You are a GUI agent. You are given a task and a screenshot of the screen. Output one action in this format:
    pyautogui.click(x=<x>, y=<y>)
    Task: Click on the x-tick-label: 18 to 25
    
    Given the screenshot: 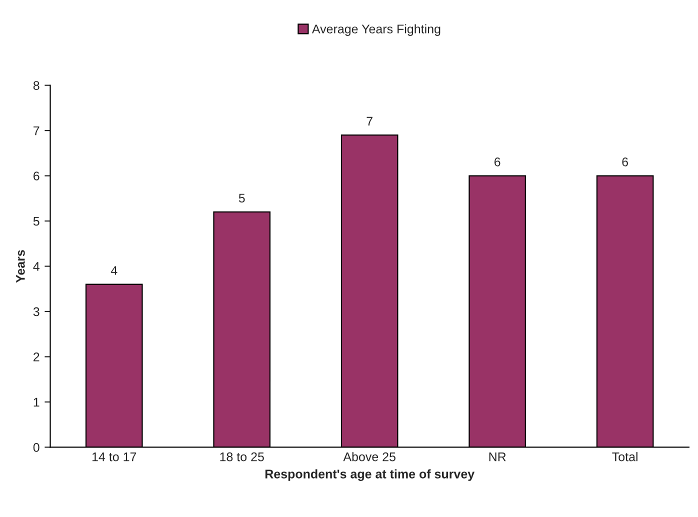 What is the action you would take?
    pyautogui.click(x=242, y=457)
    